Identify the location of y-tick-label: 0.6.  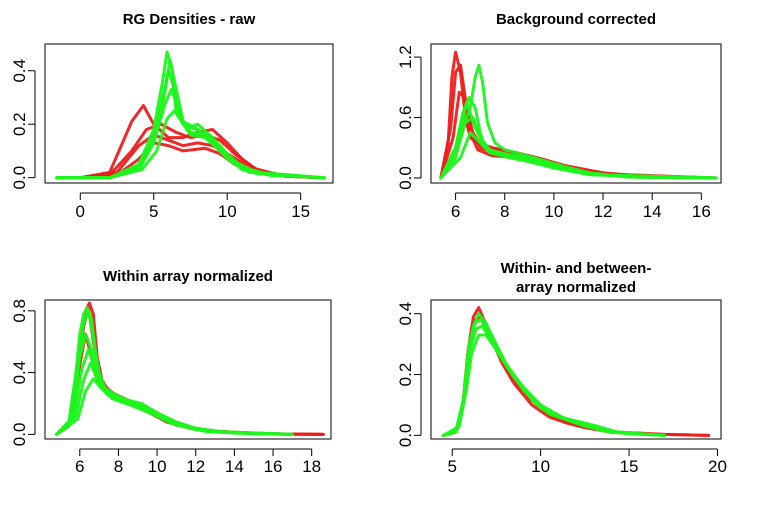
(405, 118).